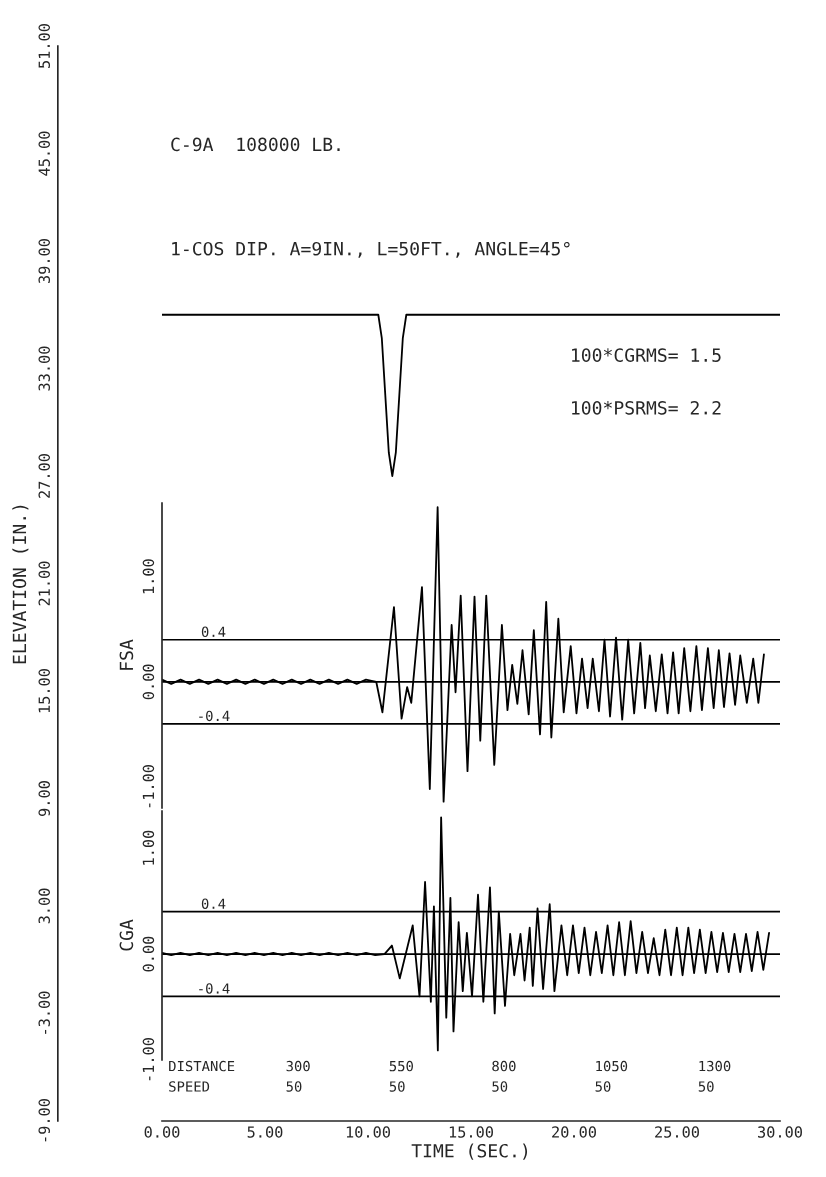 The image size is (826, 1177). What do you see at coordinates (646, 407) in the screenshot?
I see `annotation: 100*PSRMS= 2.2` at bounding box center [646, 407].